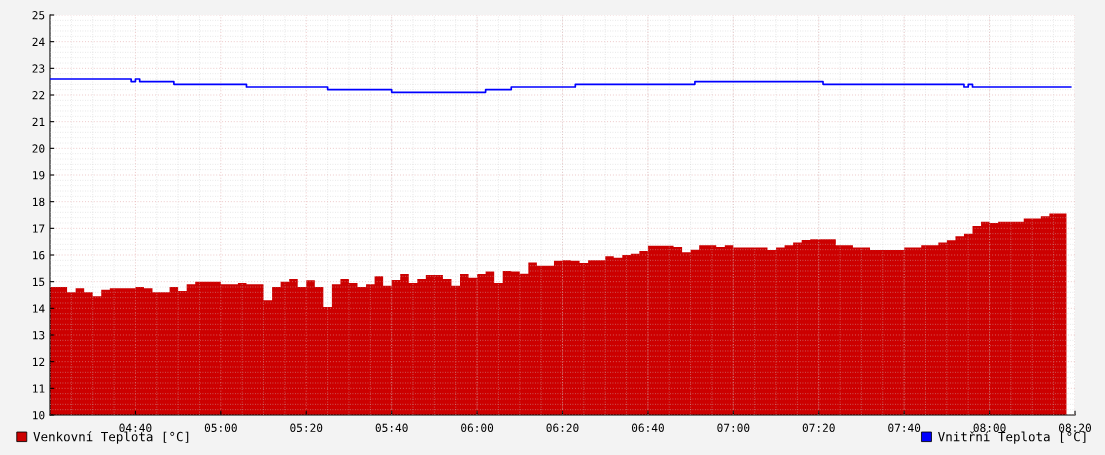  Describe the element at coordinates (391, 427) in the screenshot. I see `x-tick-label: 05:40` at that location.